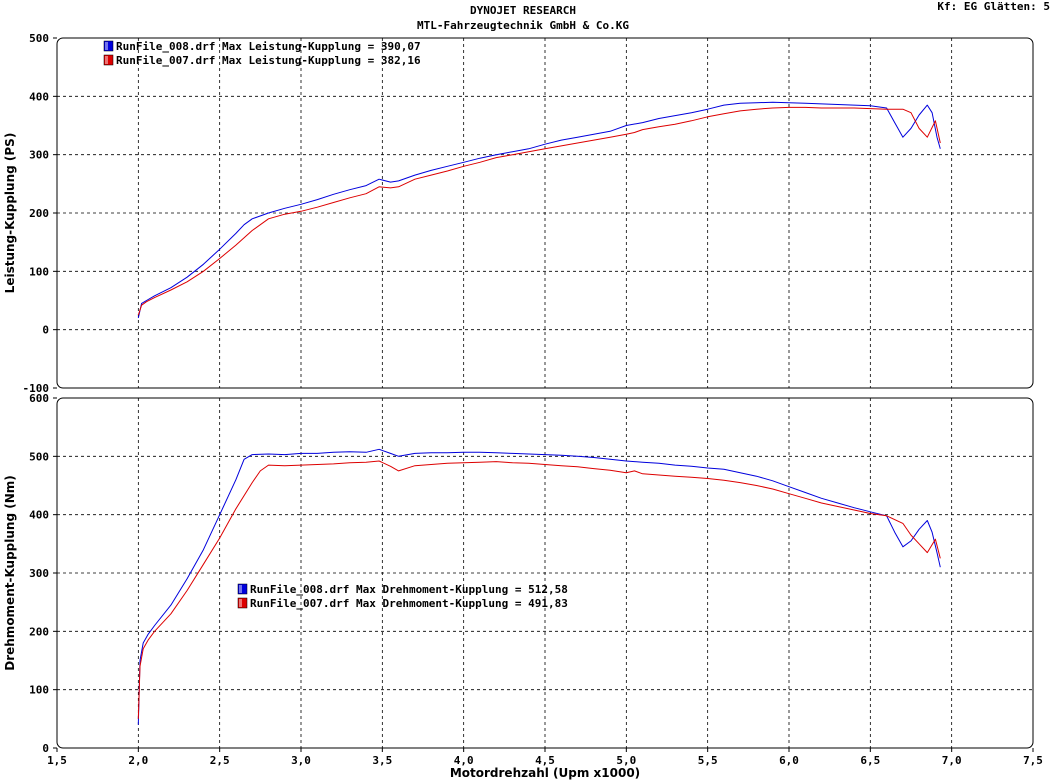 The height and width of the screenshot is (780, 1058). What do you see at coordinates (626, 760) in the screenshot?
I see `rpm-x-tick-label: 5,0` at bounding box center [626, 760].